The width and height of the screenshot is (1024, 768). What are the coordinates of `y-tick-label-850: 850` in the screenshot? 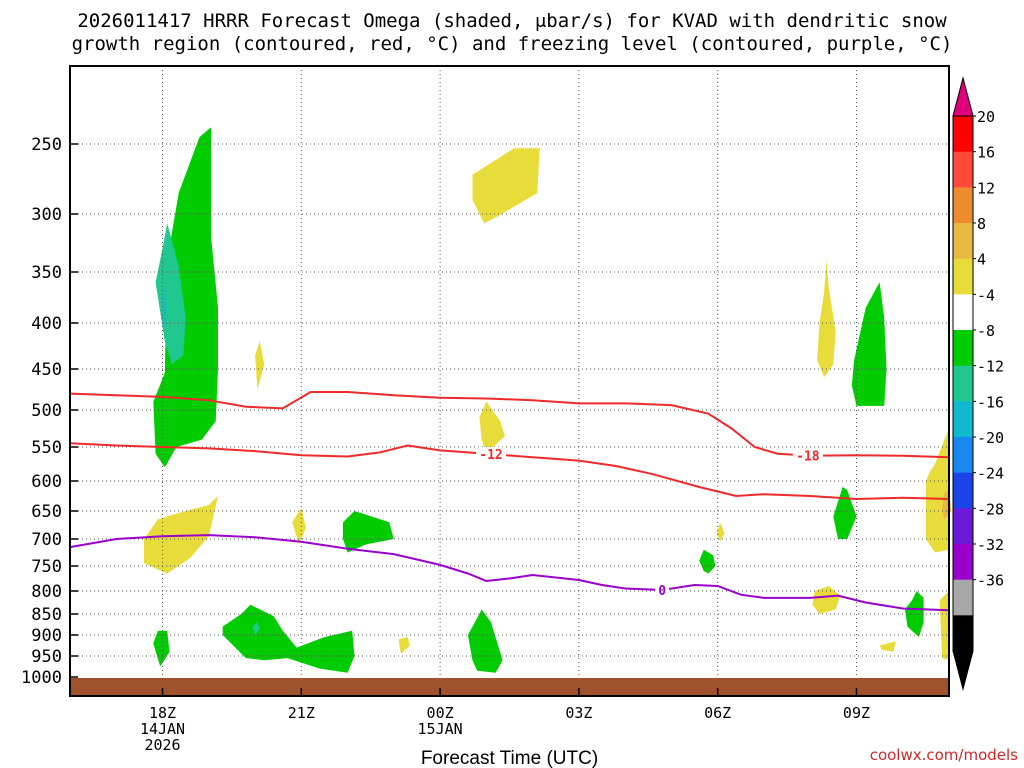 It's located at (46, 615).